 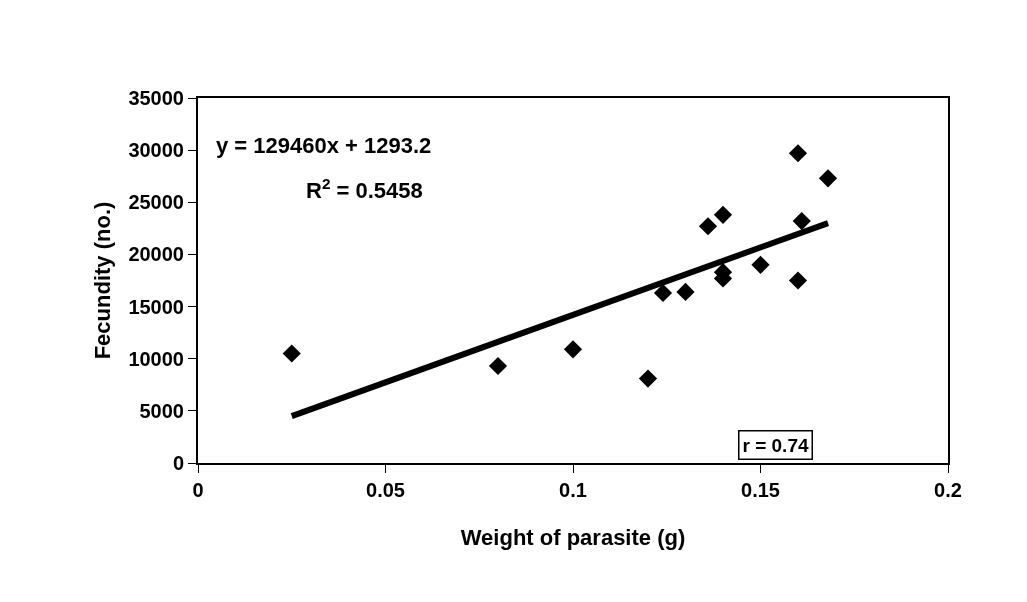 I want to click on y-tick-label: 25000, so click(x=156, y=202).